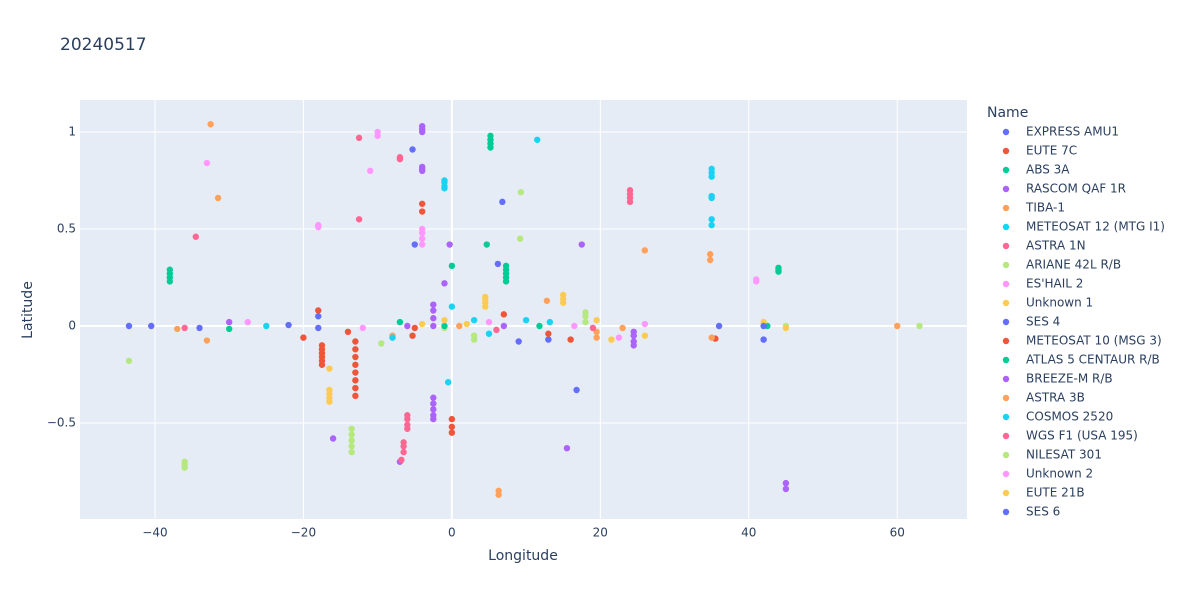 The width and height of the screenshot is (1200, 600). I want to click on legend-label: METEOSAT 12 (MTG I1), so click(1095, 227).